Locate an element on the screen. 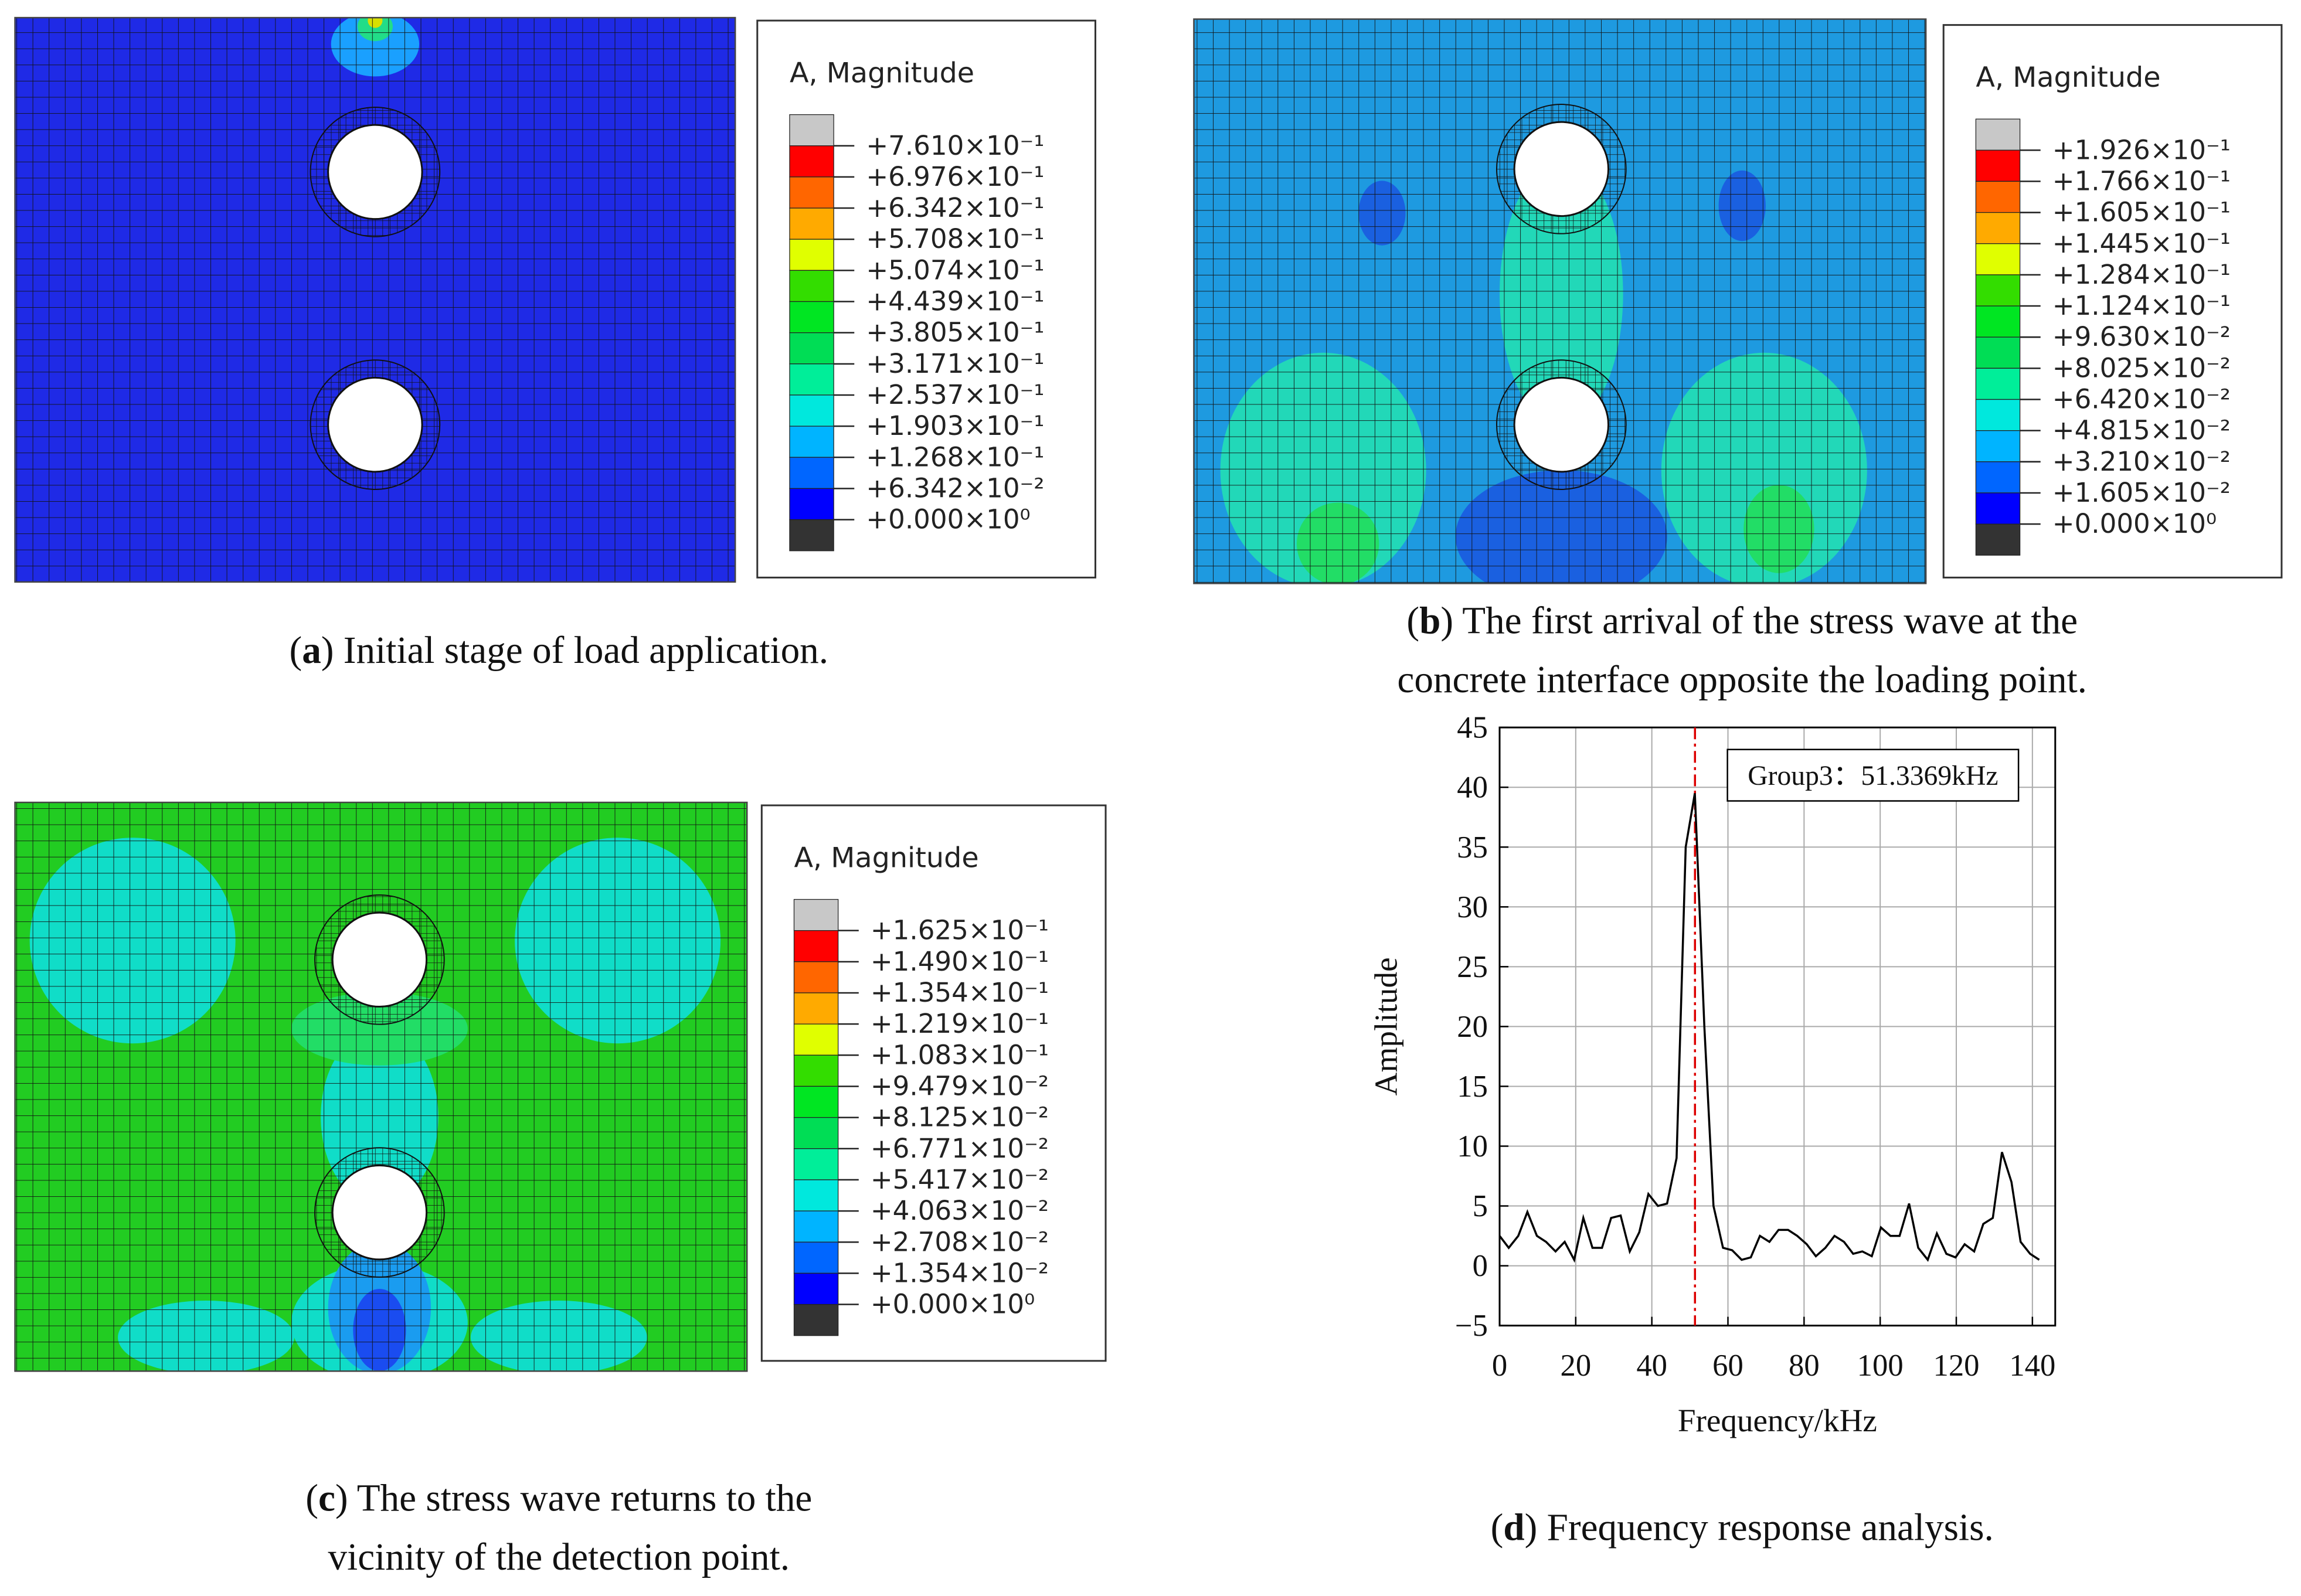 The height and width of the screenshot is (1596, 2301). legend-label: +1.490×10⁻¹ is located at coordinates (960, 961).